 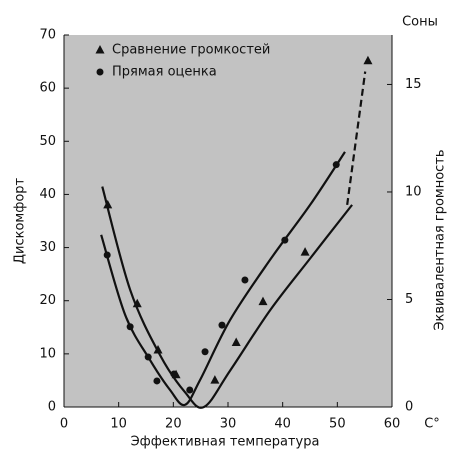 What do you see at coordinates (413, 84) in the screenshot?
I see `y2-tick-label: 15` at bounding box center [413, 84].